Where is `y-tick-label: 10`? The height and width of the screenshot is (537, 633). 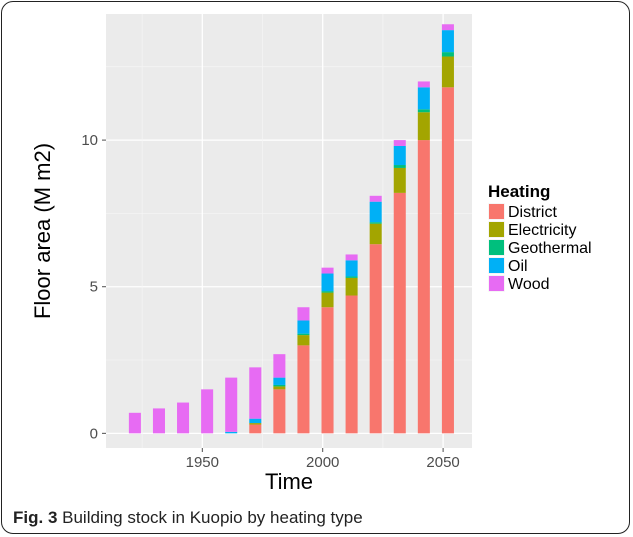 y-tick-label: 10 is located at coordinates (89, 140).